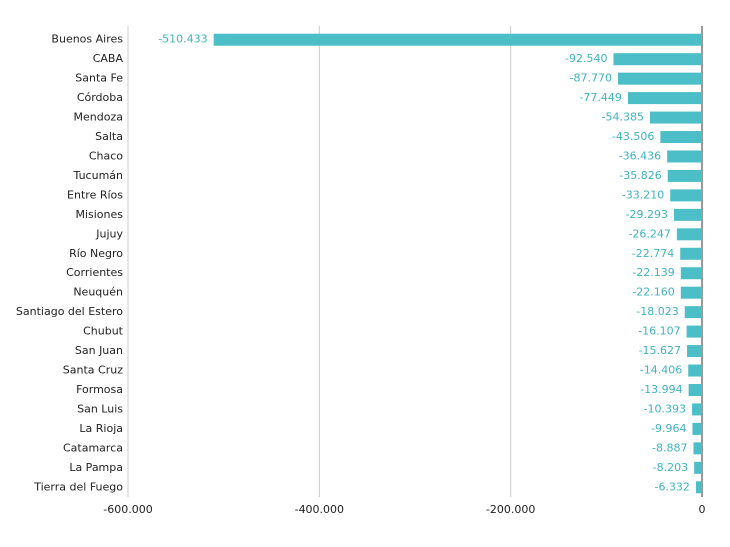  Describe the element at coordinates (94, 272) in the screenshot. I see `y-tick-label: Corrientes` at that location.